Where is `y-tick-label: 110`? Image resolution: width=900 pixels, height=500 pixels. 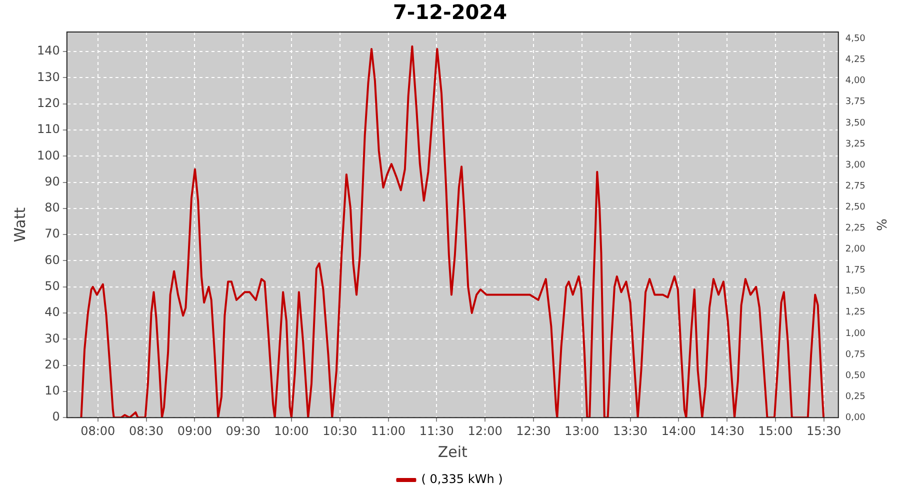 y-tick-label: 110 is located at coordinates (48, 129).